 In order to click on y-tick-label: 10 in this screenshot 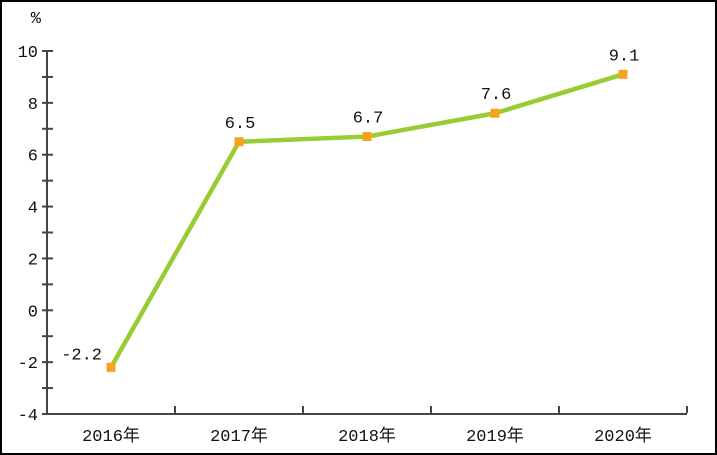, I will do `click(28, 53)`.